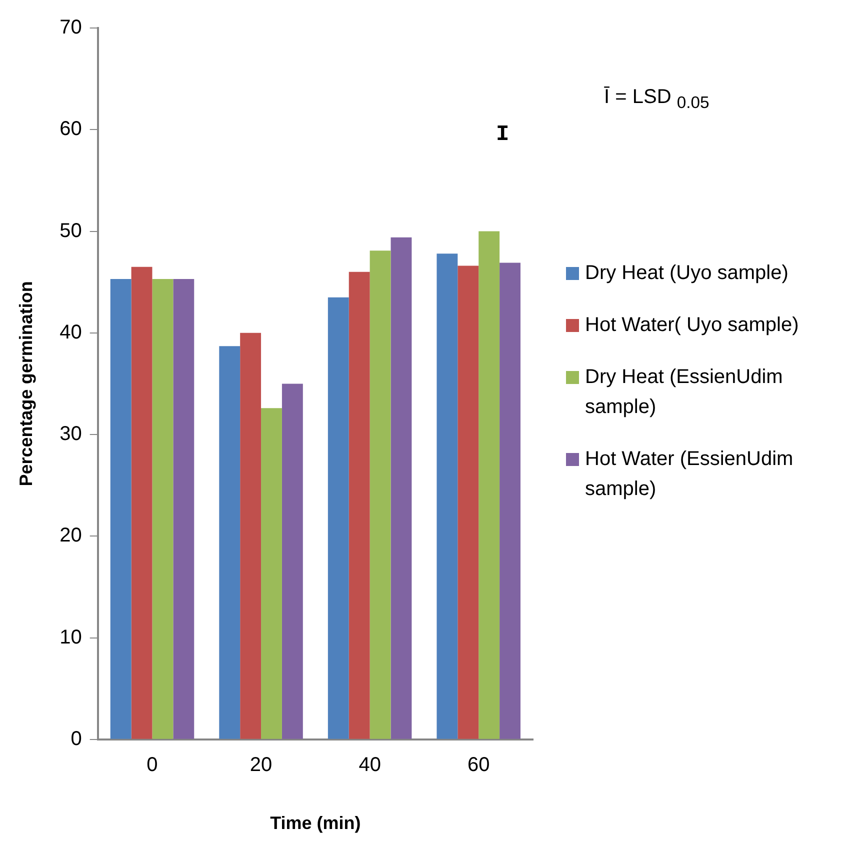 This screenshot has height=851, width=846. What do you see at coordinates (503, 134) in the screenshot?
I see `annotation: I` at bounding box center [503, 134].